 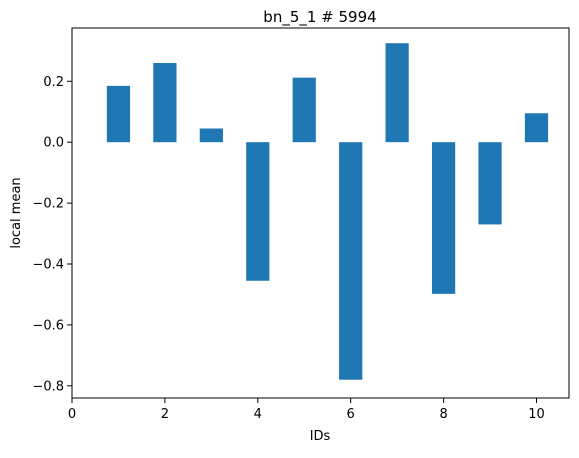 What do you see at coordinates (72, 414) in the screenshot?
I see `x-tick-label: 0` at bounding box center [72, 414].